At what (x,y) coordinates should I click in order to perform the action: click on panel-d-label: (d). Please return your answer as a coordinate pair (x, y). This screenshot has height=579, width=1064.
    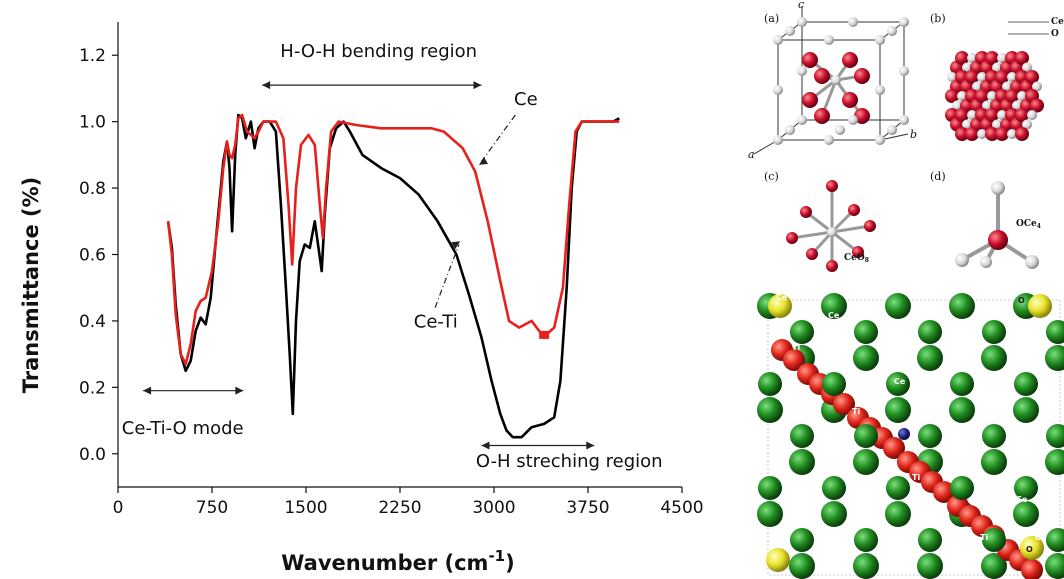
    Looking at the image, I should click on (938, 176).